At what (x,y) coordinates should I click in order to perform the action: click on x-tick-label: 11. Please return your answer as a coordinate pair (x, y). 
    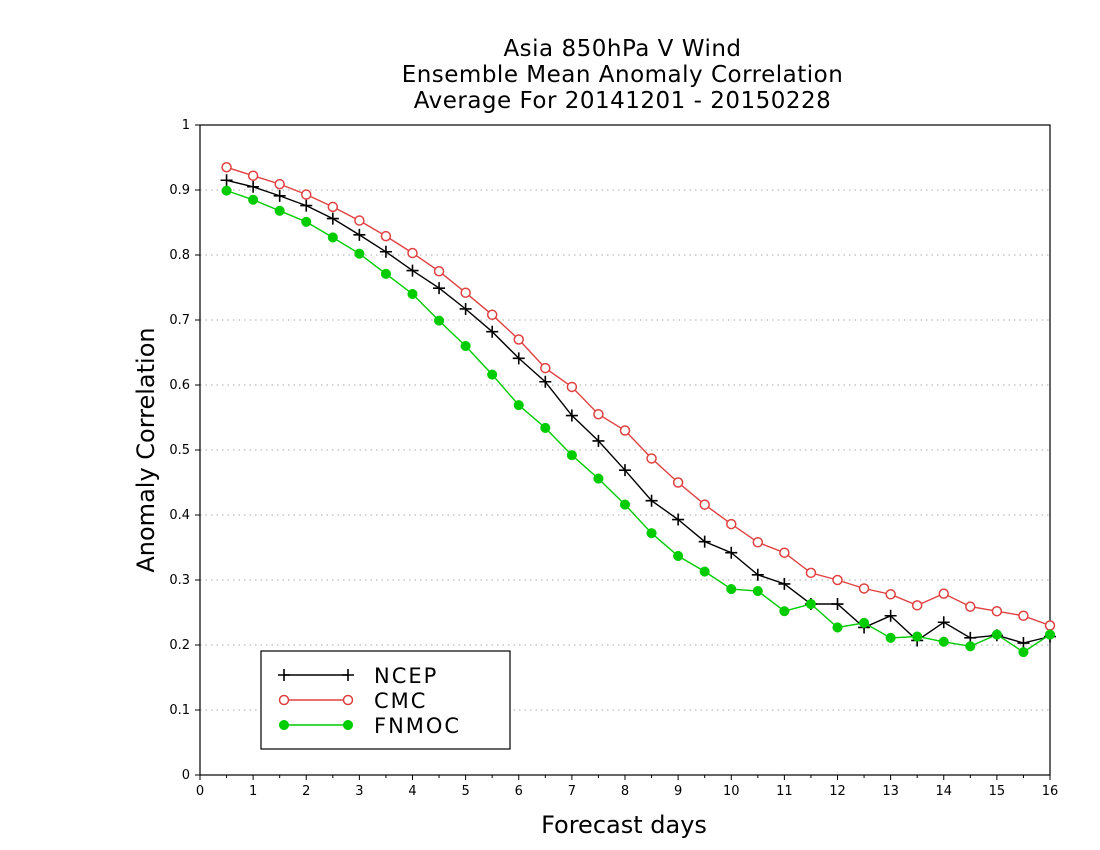
    Looking at the image, I should click on (784, 791).